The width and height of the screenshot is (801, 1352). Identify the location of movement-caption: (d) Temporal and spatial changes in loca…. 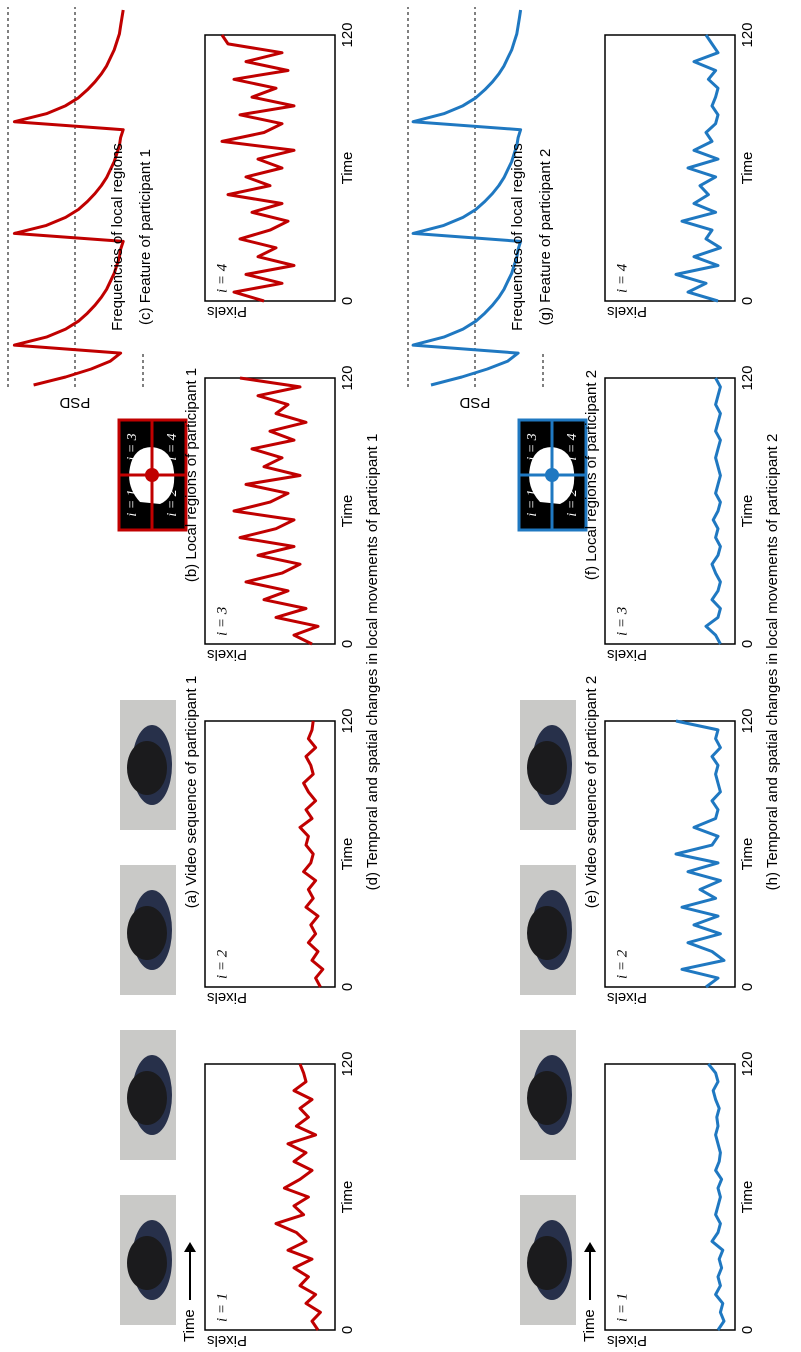
(372, 662).